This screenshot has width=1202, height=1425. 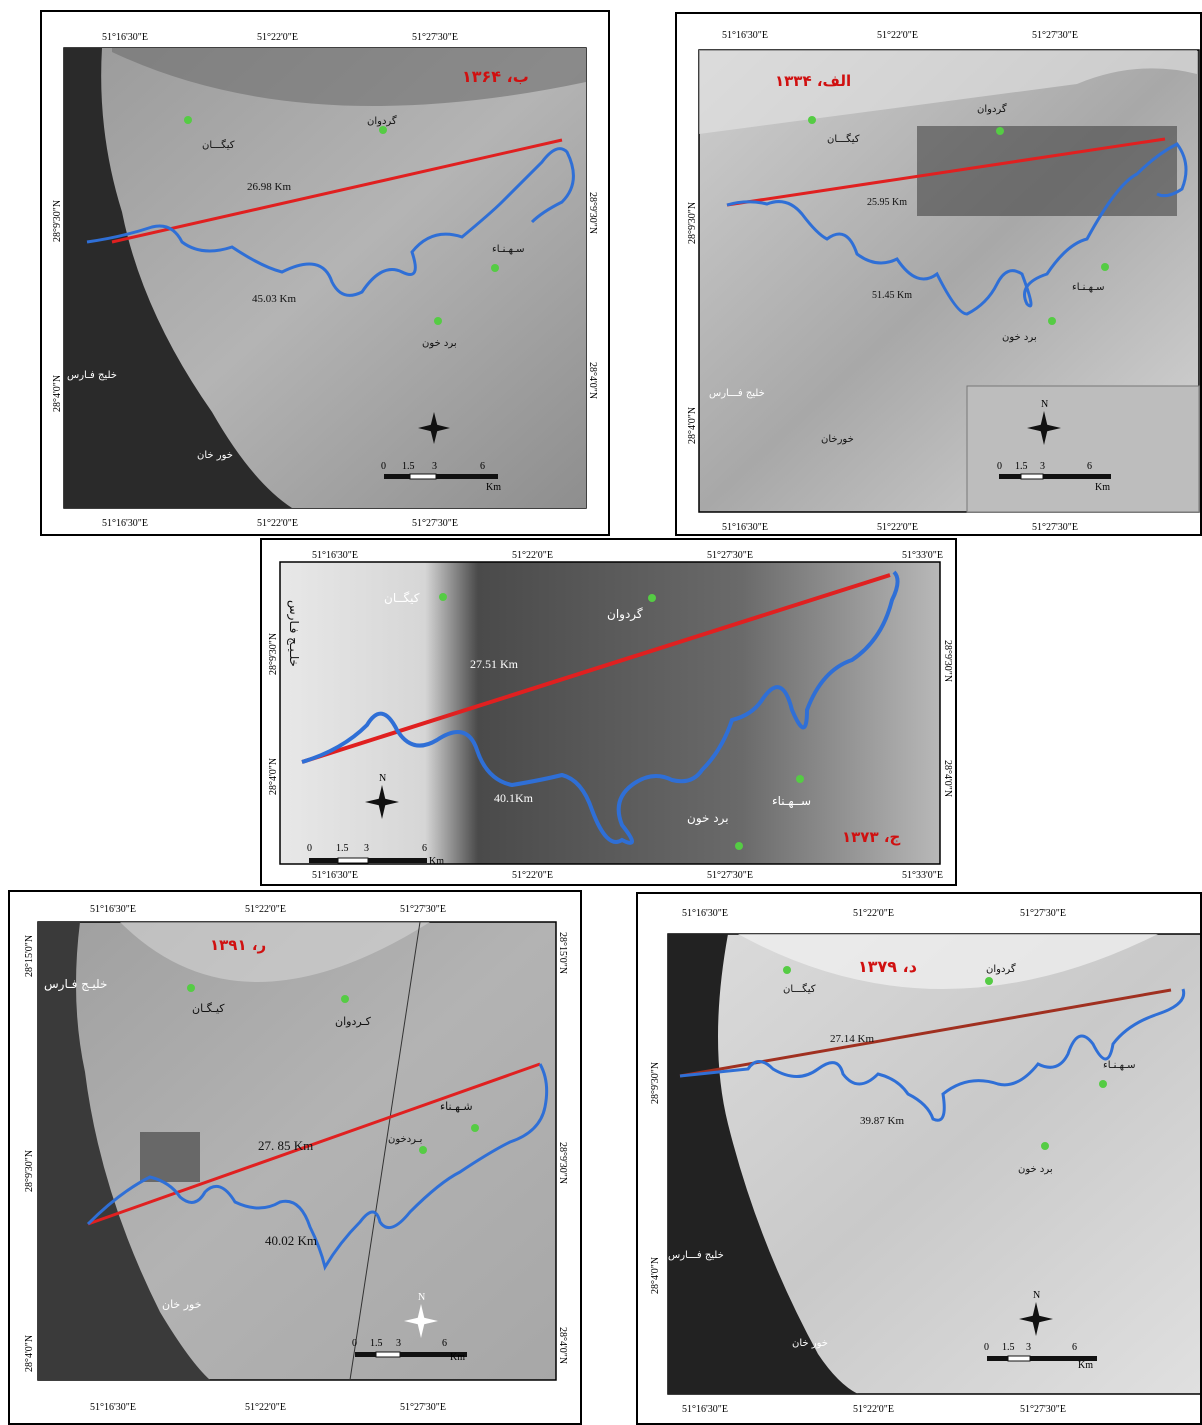 What do you see at coordinates (402, 598) in the screenshot?
I see `place-kiyan: کیگــان` at bounding box center [402, 598].